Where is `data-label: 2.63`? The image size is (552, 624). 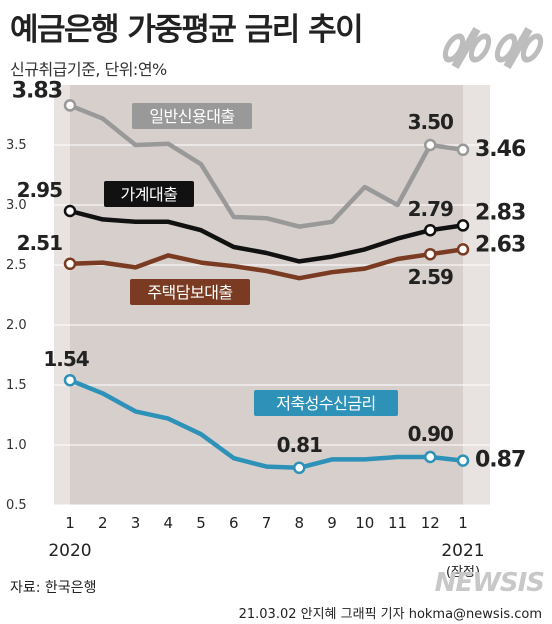
data-label: 2.63 is located at coordinates (500, 244).